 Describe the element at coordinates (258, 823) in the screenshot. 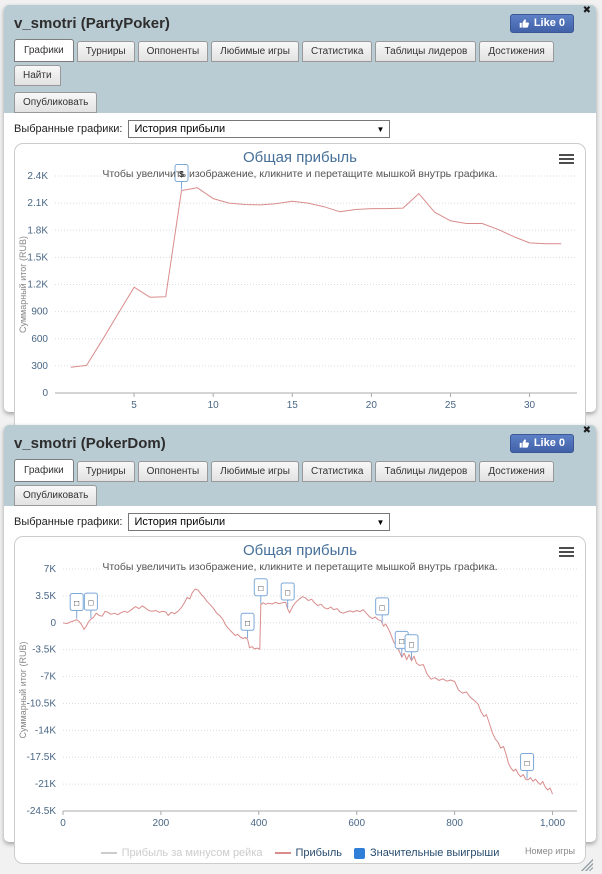

I see `svg-text: 400` at that location.